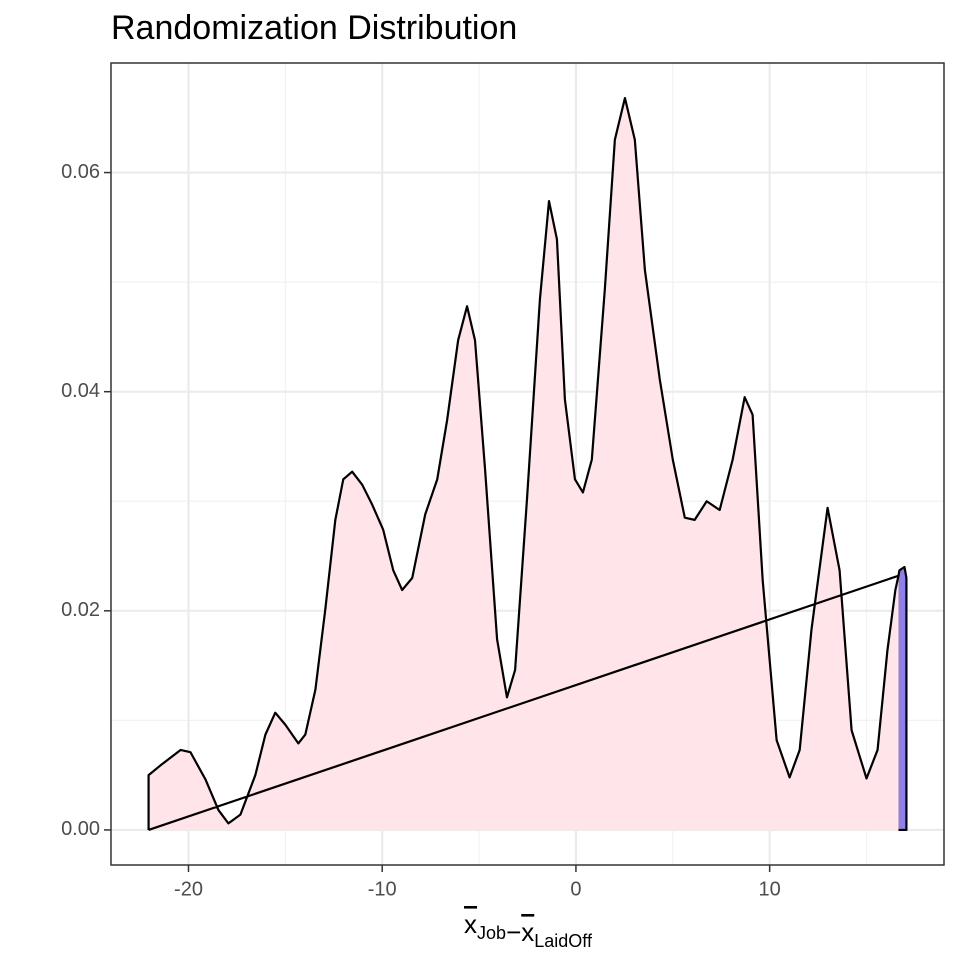 This screenshot has width=960, height=965. What do you see at coordinates (513, 932) in the screenshot?
I see `x-label-part: −` at bounding box center [513, 932].